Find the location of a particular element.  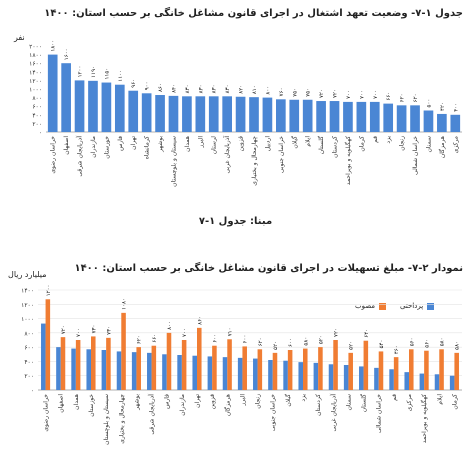

chart2-category-label: کردستان is located at coordinates (318, 405).